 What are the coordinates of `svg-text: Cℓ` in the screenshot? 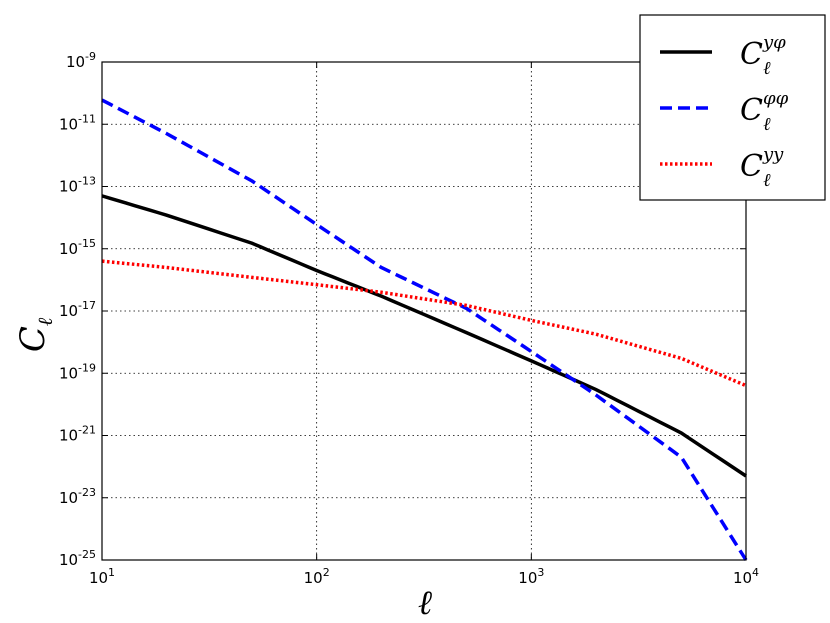 It's located at (35, 334).